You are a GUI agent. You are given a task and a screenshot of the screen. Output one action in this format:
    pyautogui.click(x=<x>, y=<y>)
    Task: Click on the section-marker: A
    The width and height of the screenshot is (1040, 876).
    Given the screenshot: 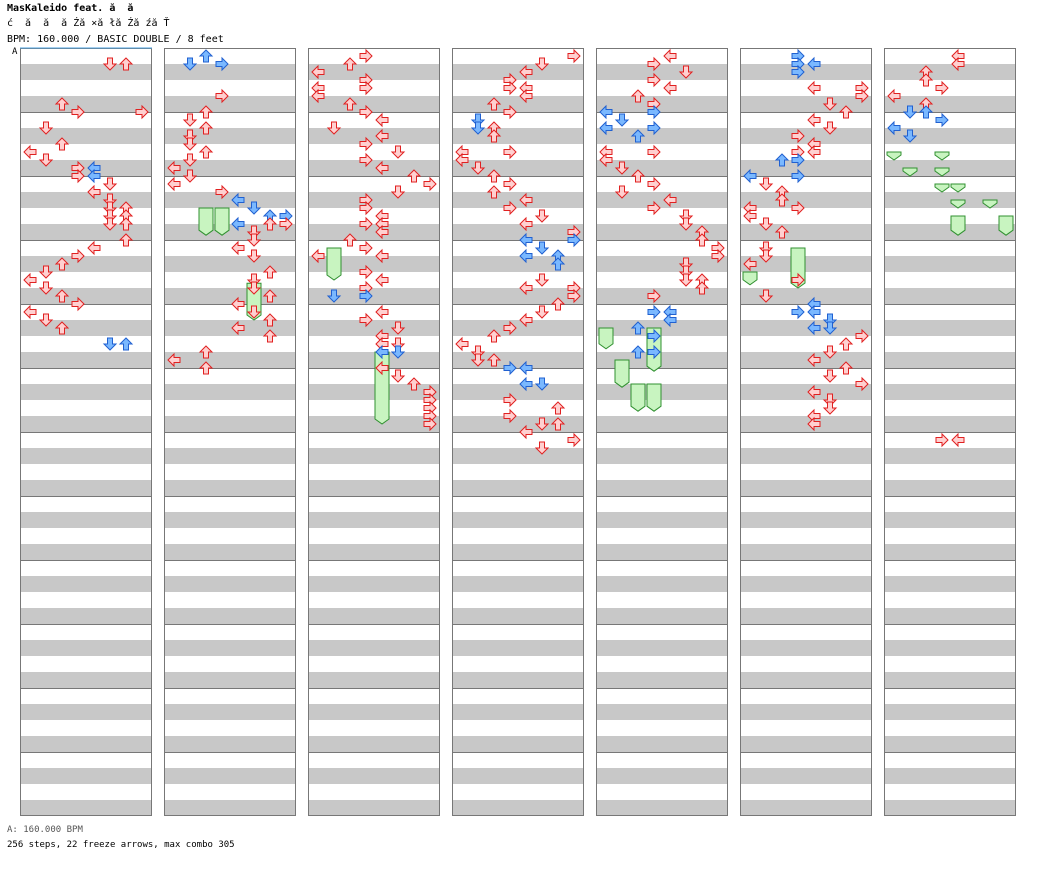 What is the action you would take?
    pyautogui.click(x=15, y=52)
    